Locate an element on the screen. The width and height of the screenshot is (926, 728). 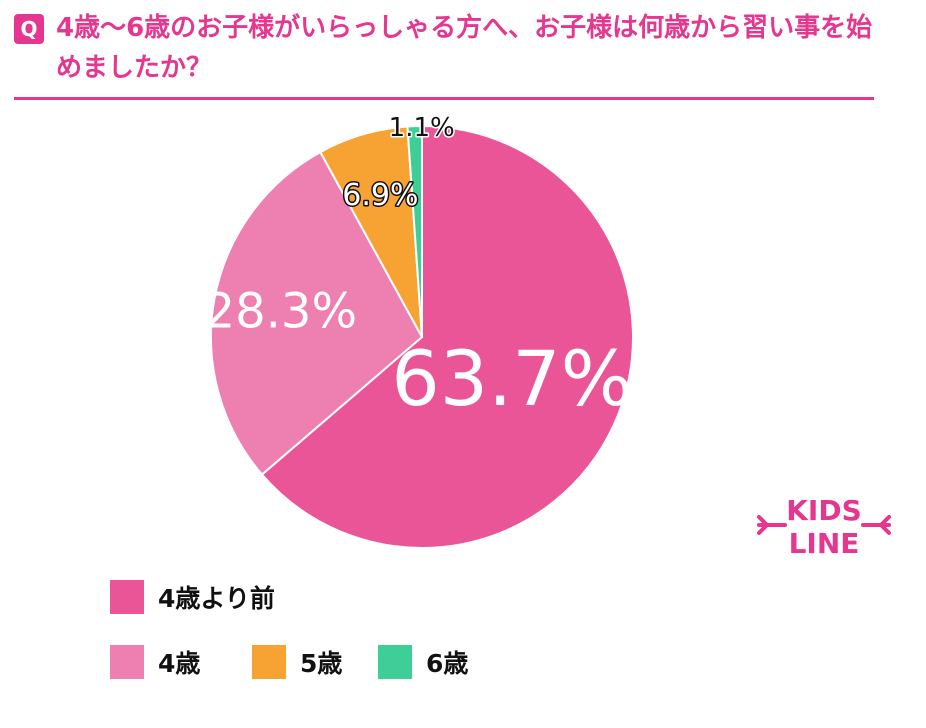
logo-line1: KIDS is located at coordinates (824, 510).